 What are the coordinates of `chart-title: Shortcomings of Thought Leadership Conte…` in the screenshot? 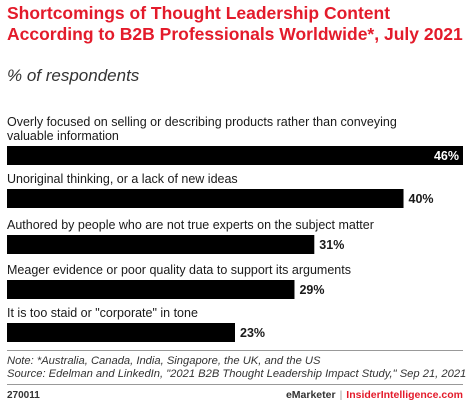 It's located at (235, 23).